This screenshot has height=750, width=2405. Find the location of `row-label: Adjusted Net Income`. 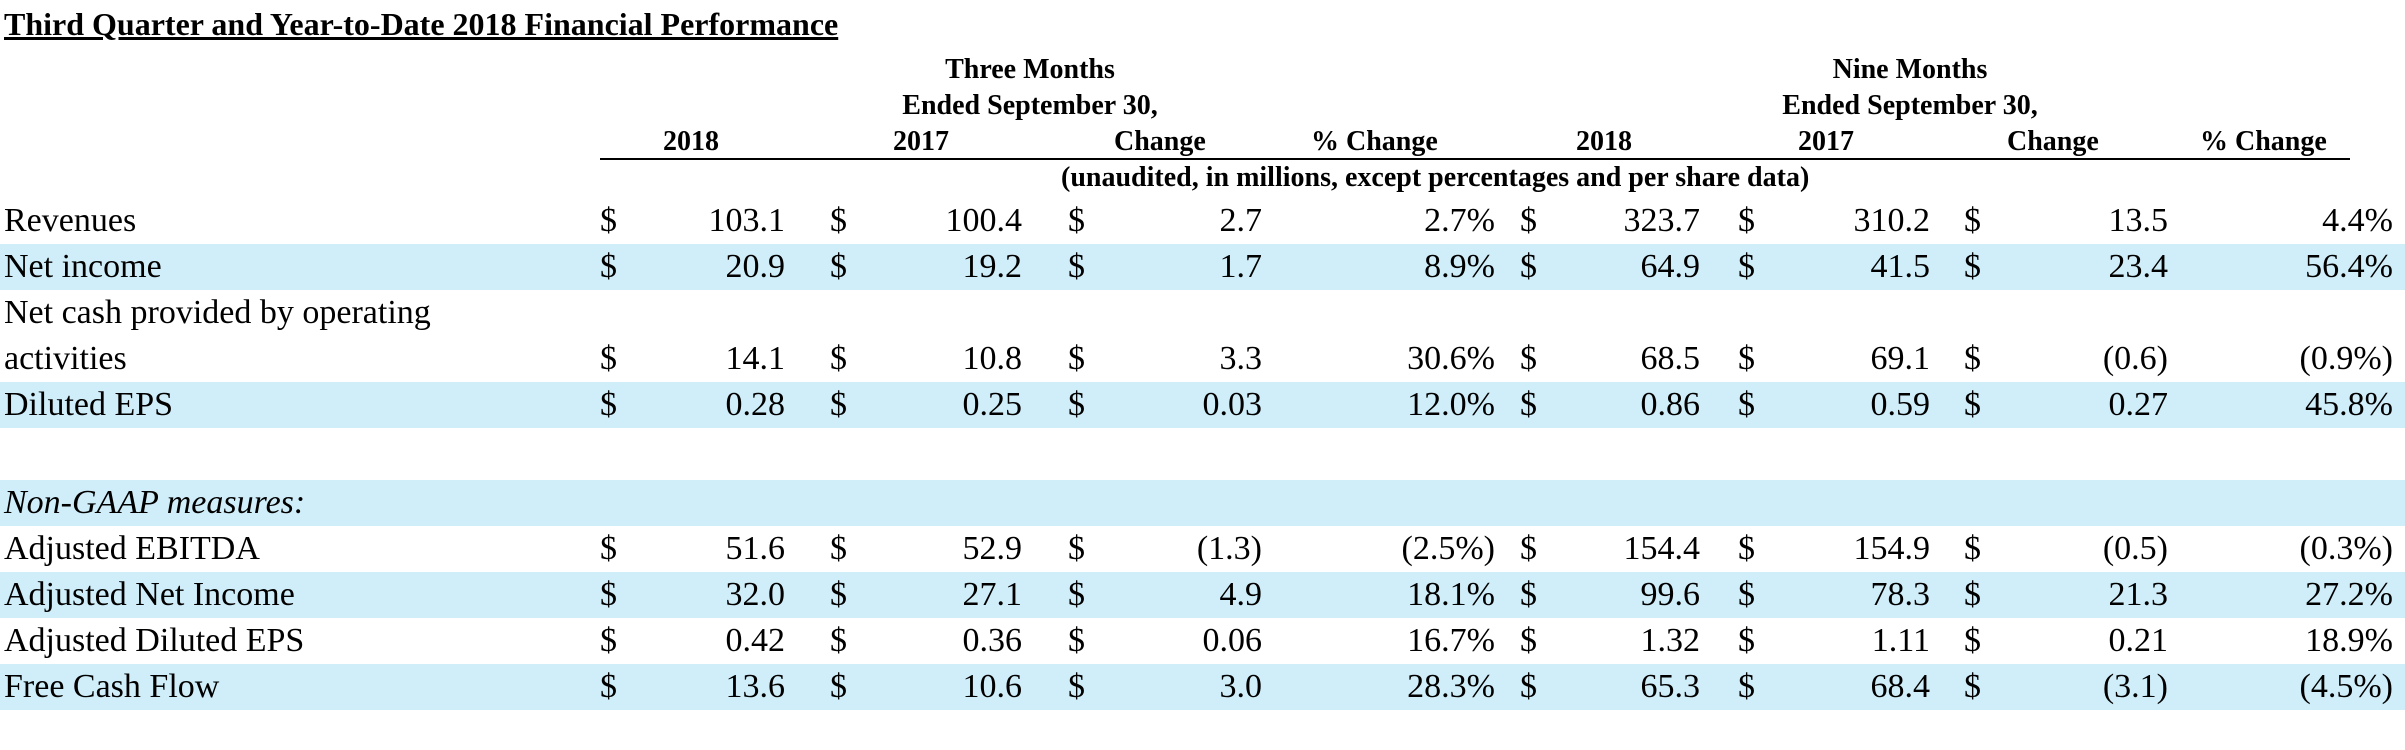

row-label: Adjusted Net Income is located at coordinates (149, 594).